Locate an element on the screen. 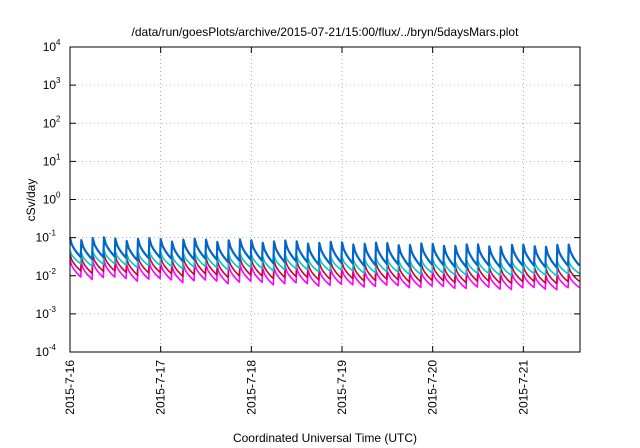  y-tick-label: 10⁴ is located at coordinates (52, 46).